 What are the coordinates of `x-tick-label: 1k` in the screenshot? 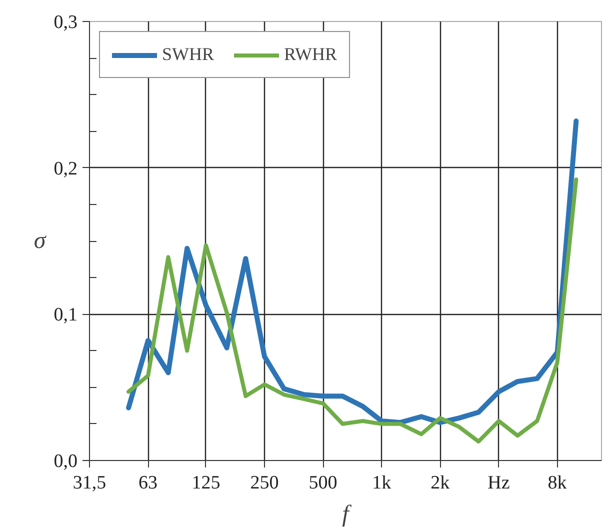 It's located at (382, 483).